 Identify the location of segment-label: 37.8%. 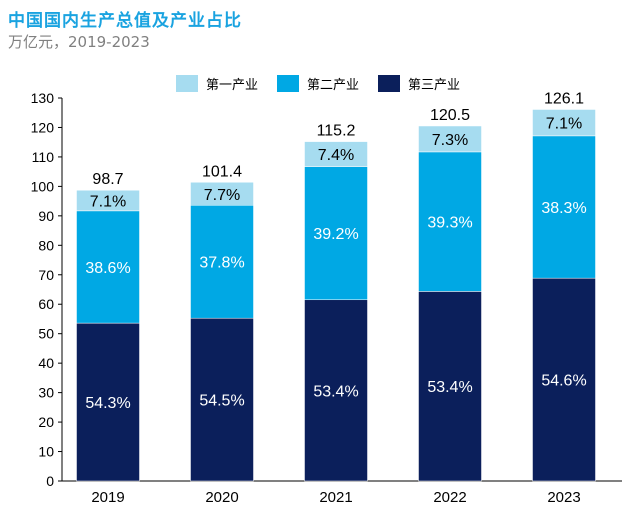
(221, 263).